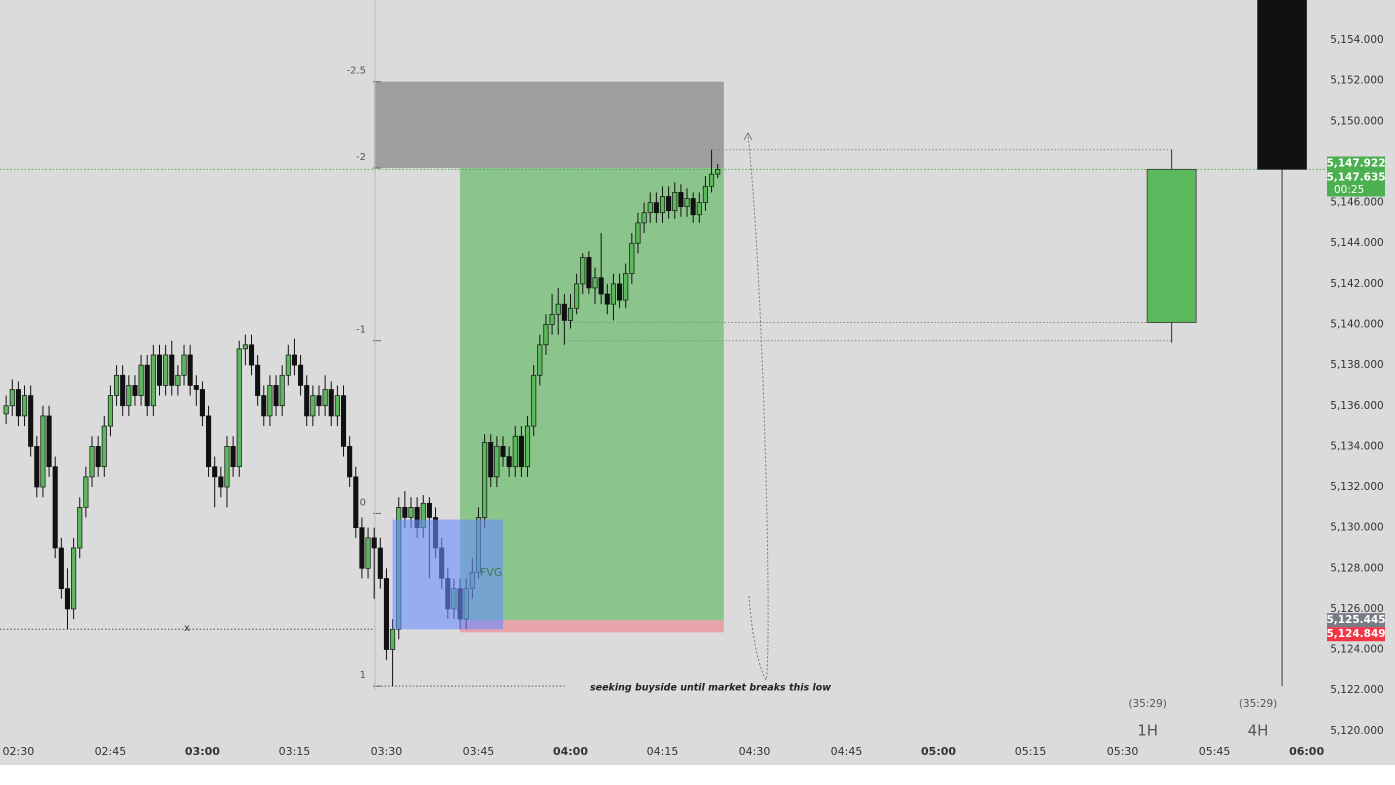 The height and width of the screenshot is (785, 1395). What do you see at coordinates (1356, 324) in the screenshot?
I see `y-tick-label: 5,140.000` at bounding box center [1356, 324].